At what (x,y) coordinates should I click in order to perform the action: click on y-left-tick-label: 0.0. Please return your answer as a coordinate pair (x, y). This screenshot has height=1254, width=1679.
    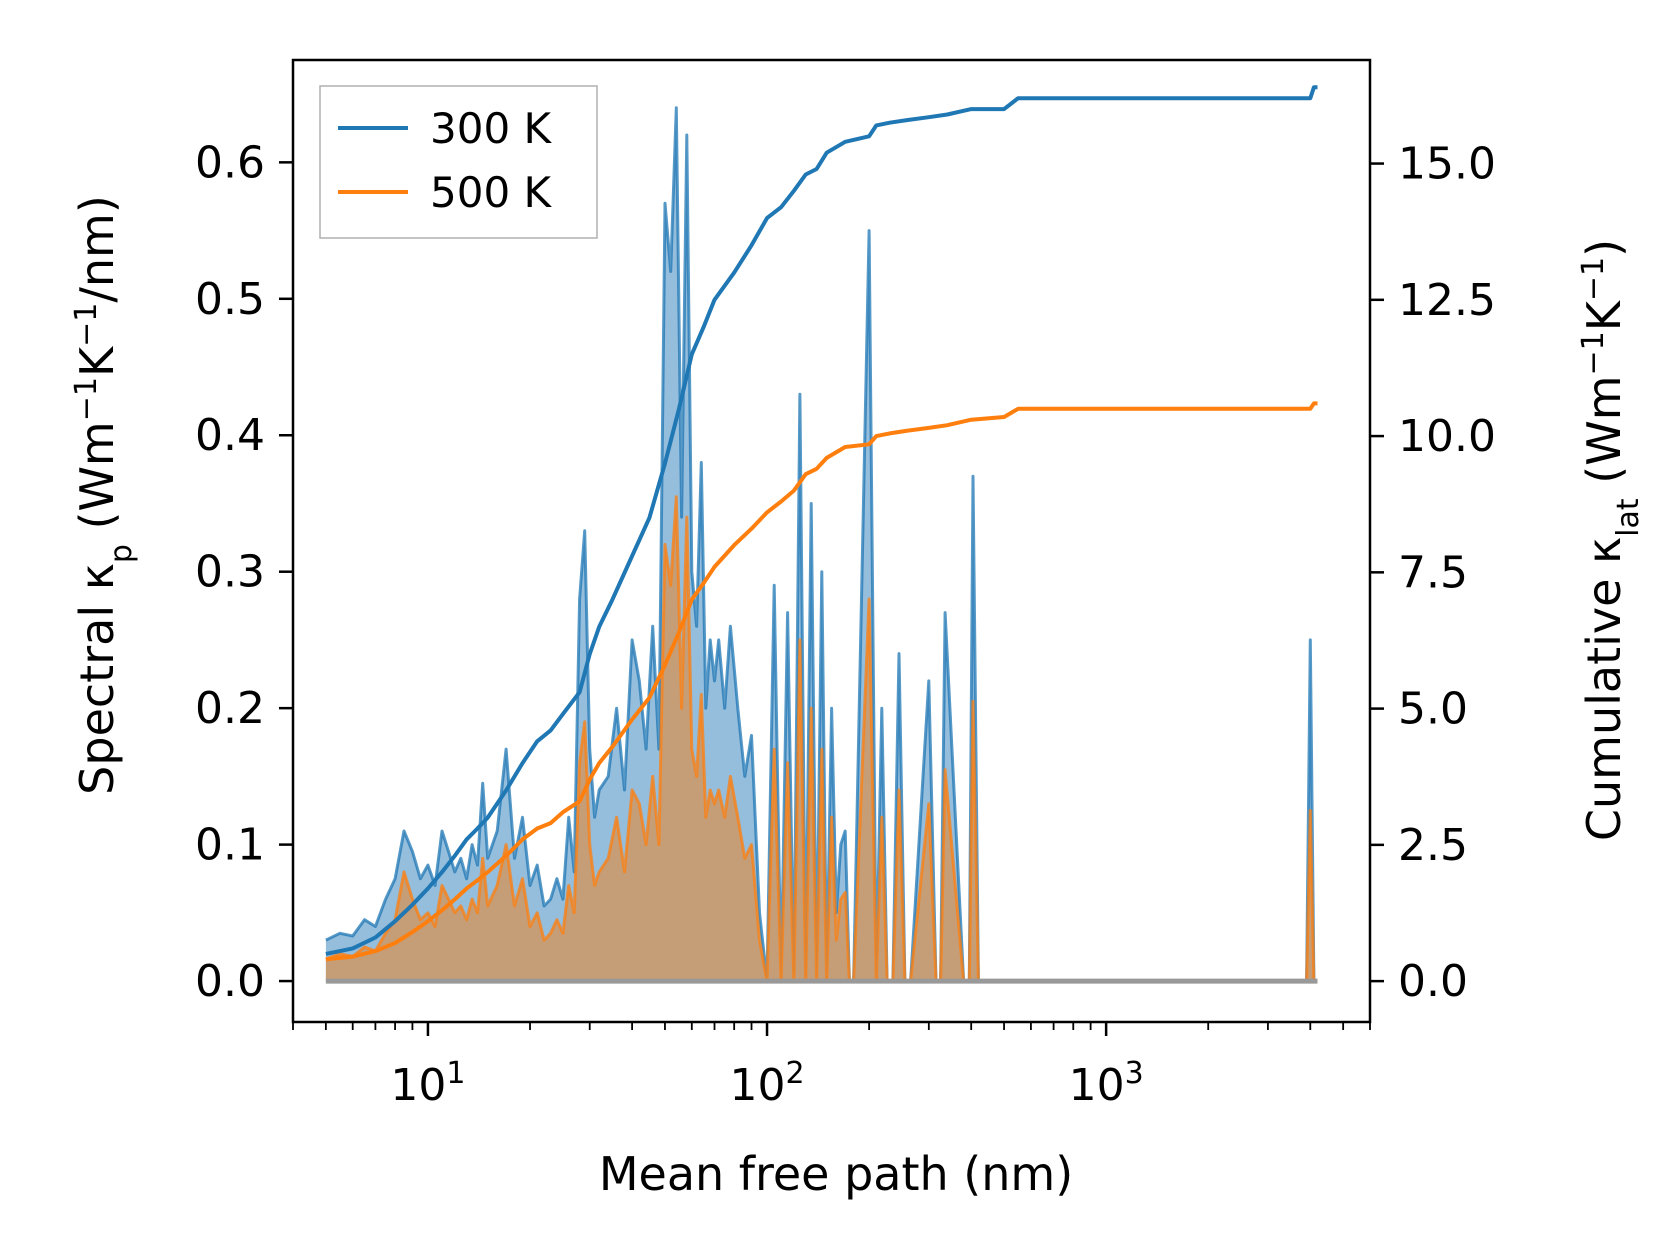
    Looking at the image, I should click on (230, 981).